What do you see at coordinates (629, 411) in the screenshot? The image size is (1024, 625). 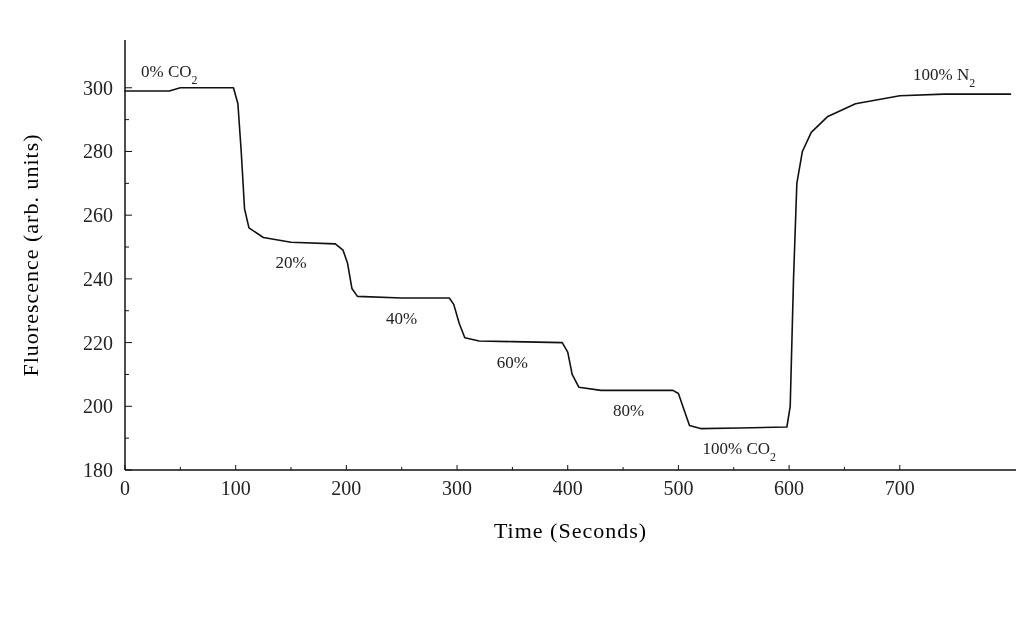 I see `annotation: 80%` at bounding box center [629, 411].